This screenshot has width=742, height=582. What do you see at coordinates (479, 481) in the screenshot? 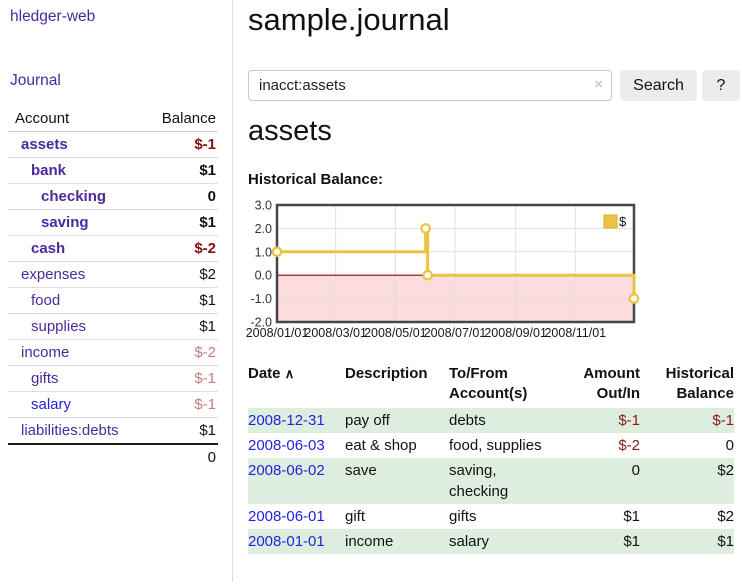
I see `transaction-accounts: saving, checking` at bounding box center [479, 481].